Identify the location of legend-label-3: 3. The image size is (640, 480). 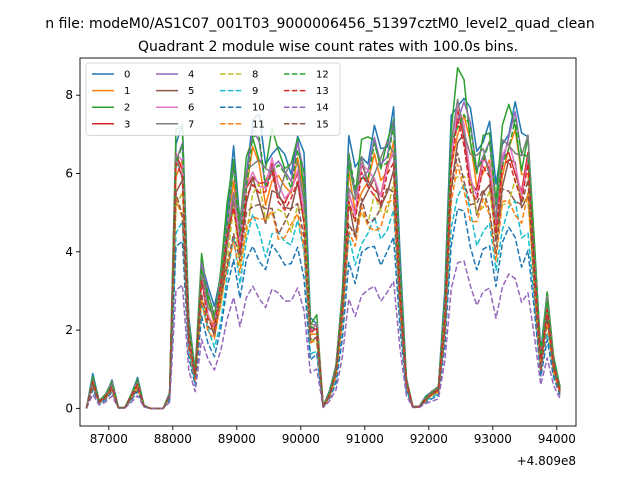
(127, 124).